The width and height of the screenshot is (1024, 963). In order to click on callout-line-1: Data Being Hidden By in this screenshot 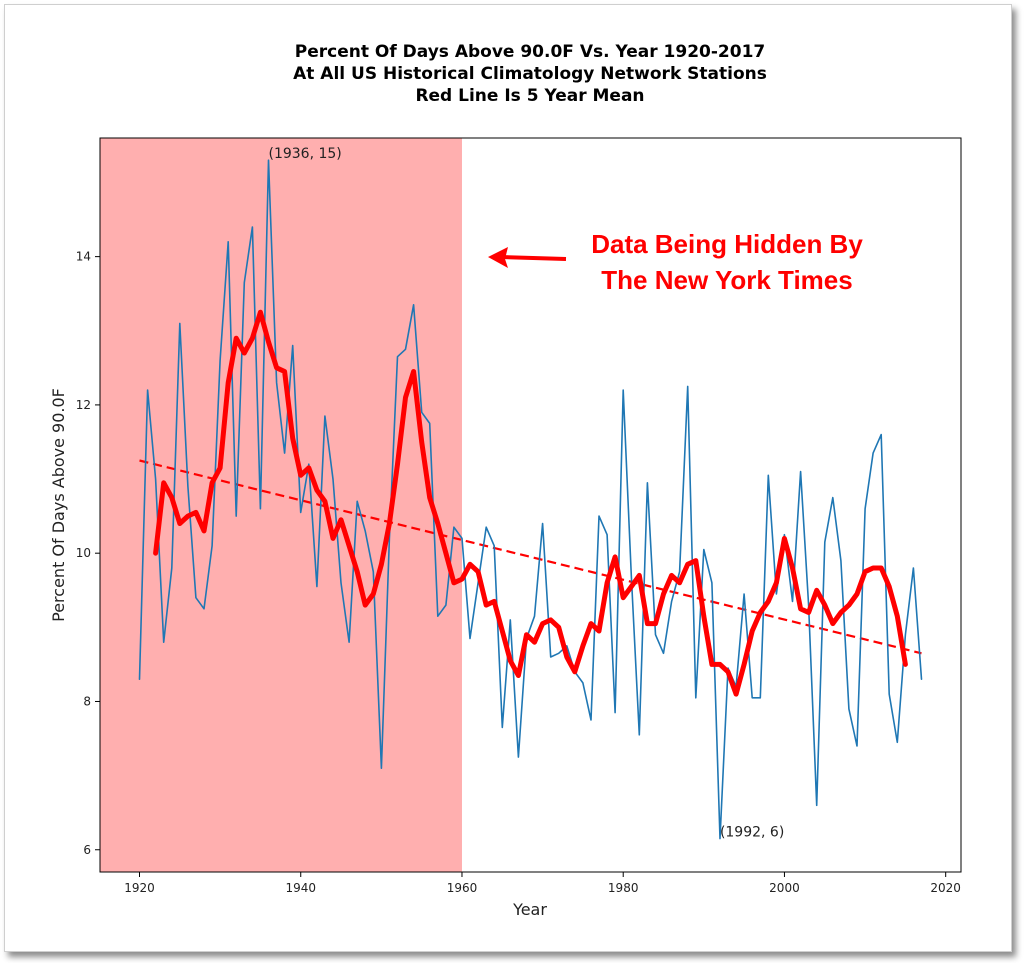, I will do `click(727, 244)`.